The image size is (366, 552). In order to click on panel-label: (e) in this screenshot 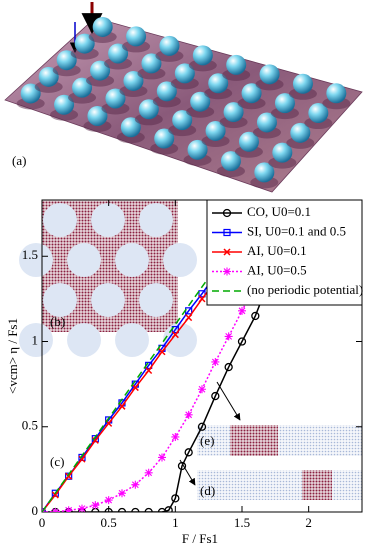, I will do `click(207, 440)`.